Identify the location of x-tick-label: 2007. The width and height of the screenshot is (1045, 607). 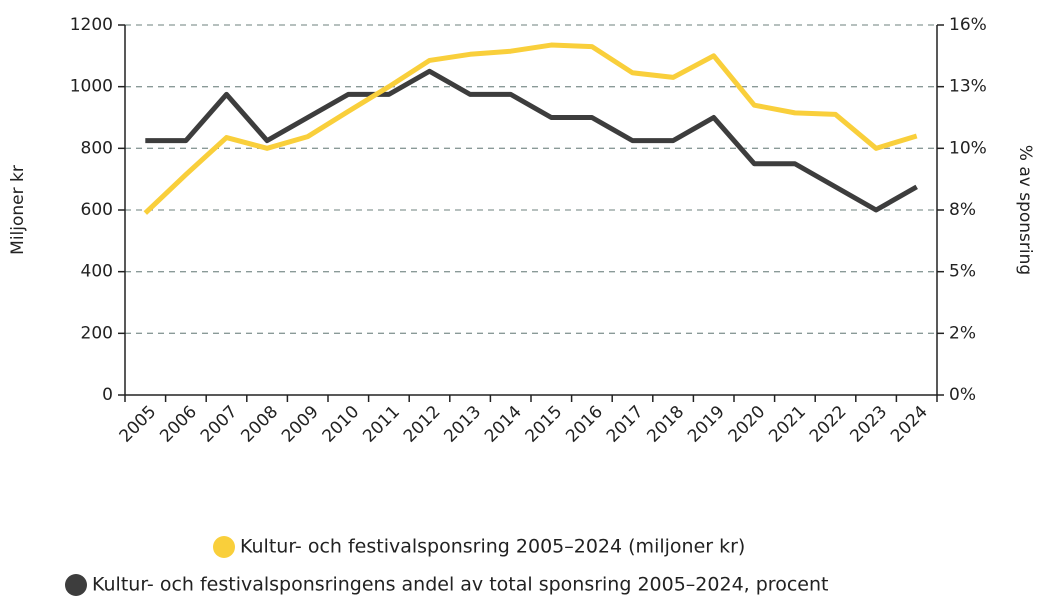
(219, 424).